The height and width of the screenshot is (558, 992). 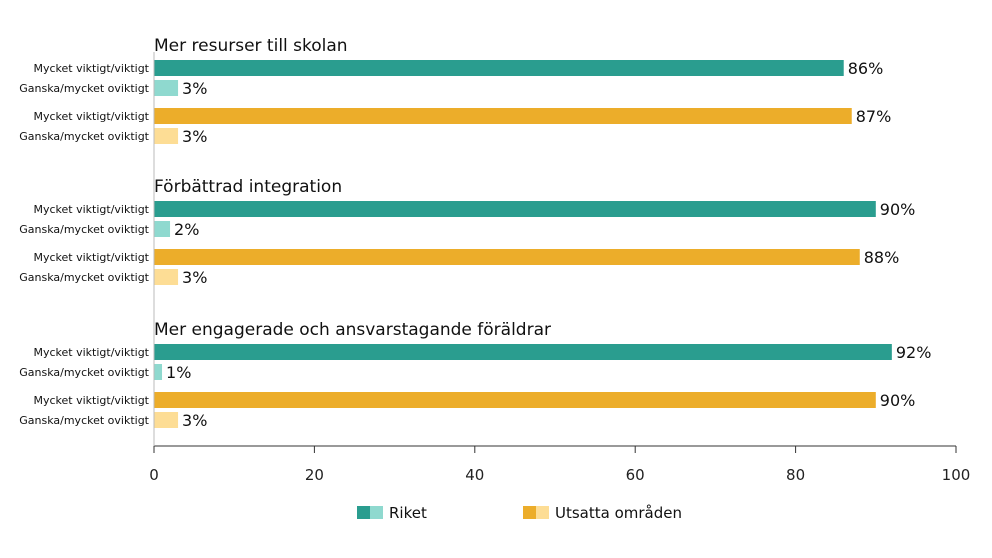 What do you see at coordinates (186, 229) in the screenshot?
I see `value-label: 2%` at bounding box center [186, 229].